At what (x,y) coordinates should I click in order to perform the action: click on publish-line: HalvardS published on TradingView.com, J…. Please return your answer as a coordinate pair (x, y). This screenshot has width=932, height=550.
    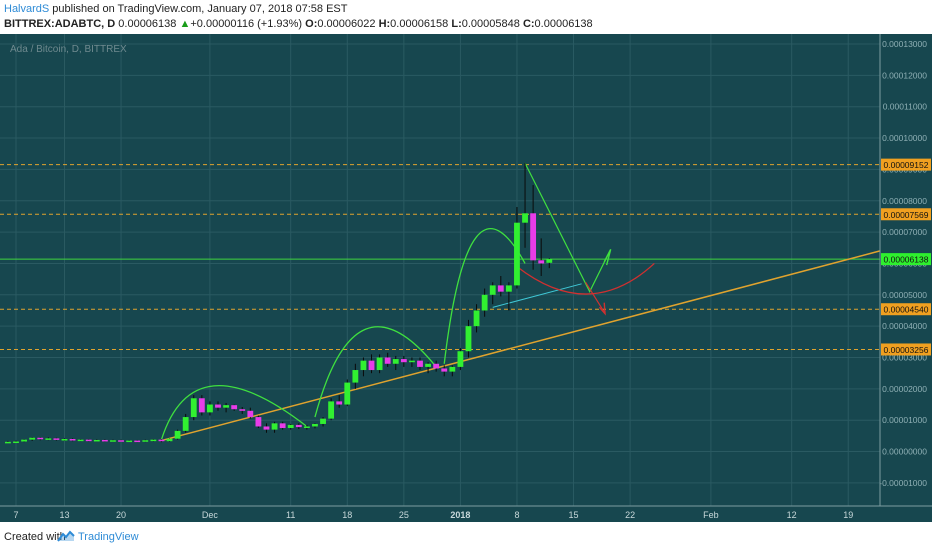
    Looking at the image, I should click on (175, 9).